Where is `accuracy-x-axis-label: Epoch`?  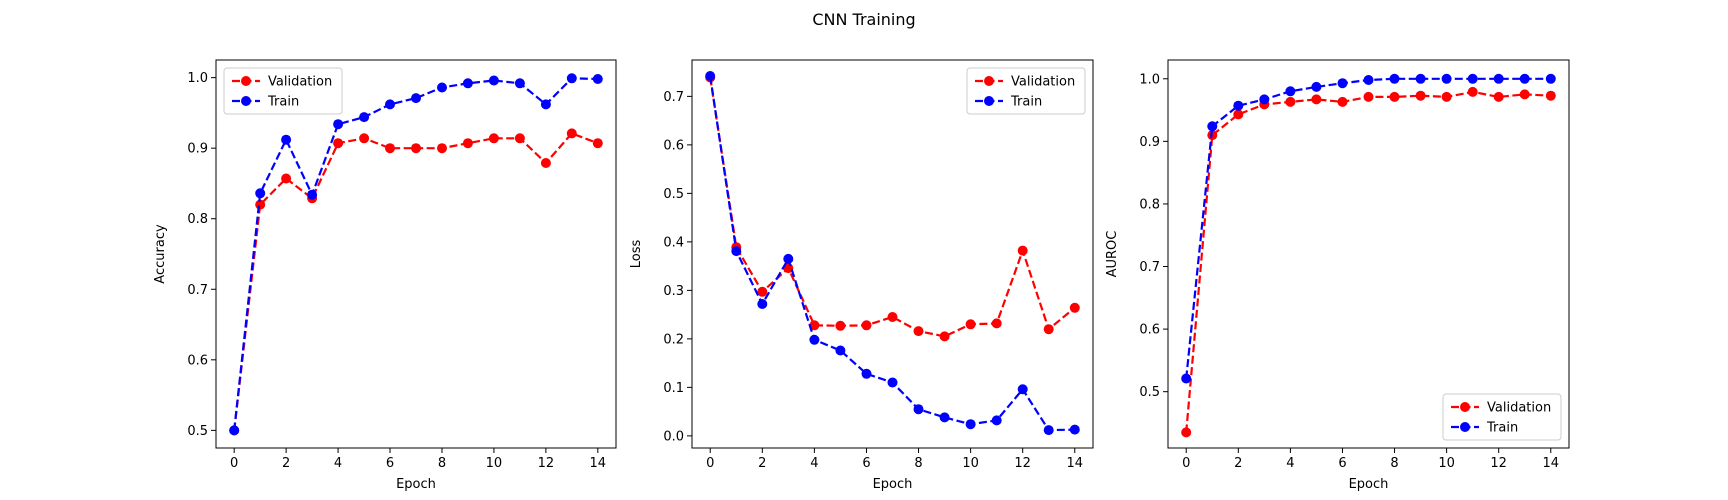
accuracy-x-axis-label: Epoch is located at coordinates (416, 484).